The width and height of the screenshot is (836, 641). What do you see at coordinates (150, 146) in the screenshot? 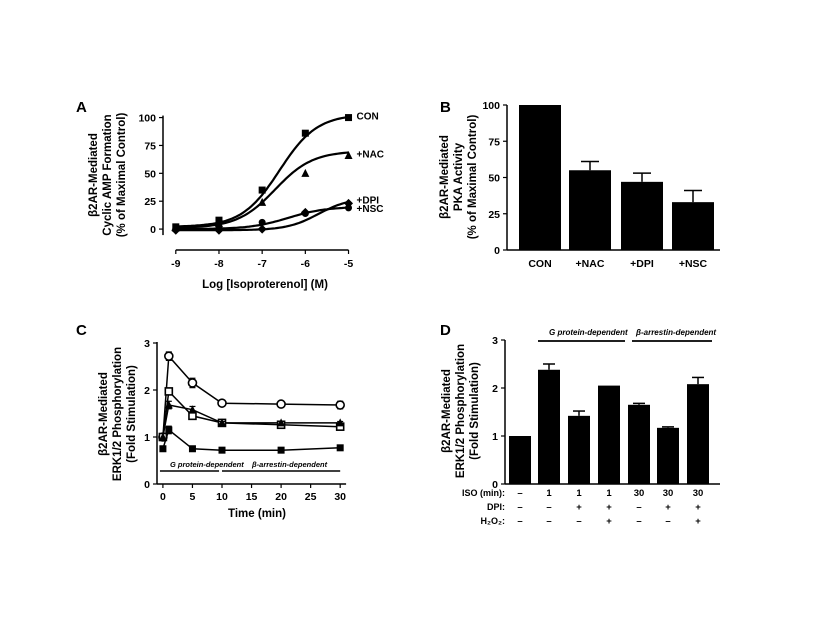
I see `panel-a-y-tick-label: 75` at bounding box center [150, 146].